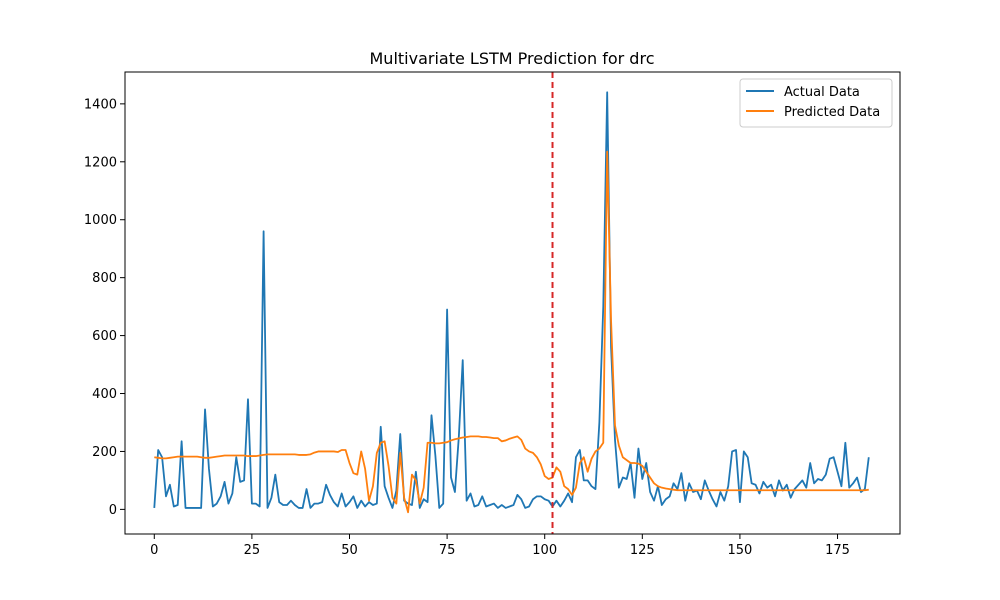 The image size is (1000, 600). I want to click on y-tick-label: 1400, so click(100, 104).